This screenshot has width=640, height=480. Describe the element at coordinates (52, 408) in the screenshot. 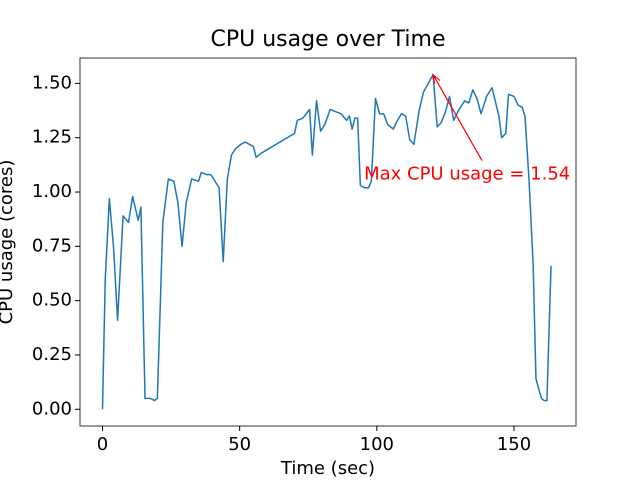

I see `y-tick-label: 0.00` at that location.